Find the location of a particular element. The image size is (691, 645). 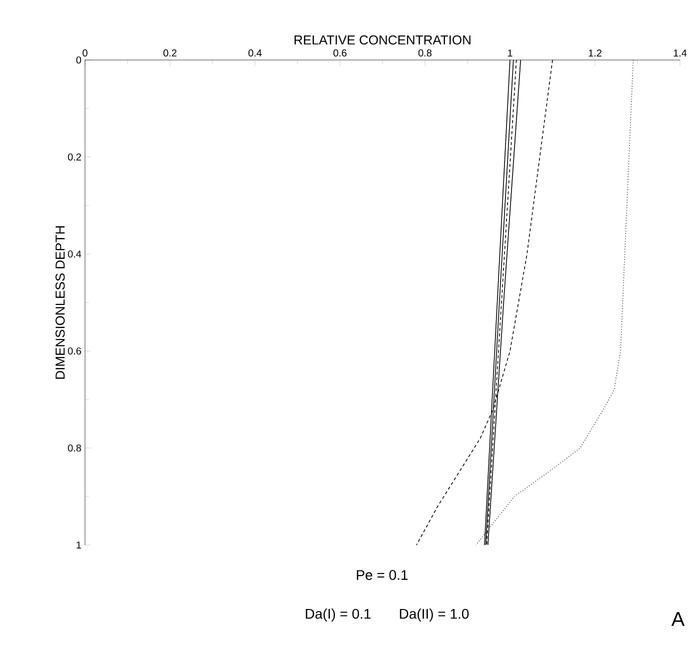

x-tick-label: 1 is located at coordinates (510, 53).